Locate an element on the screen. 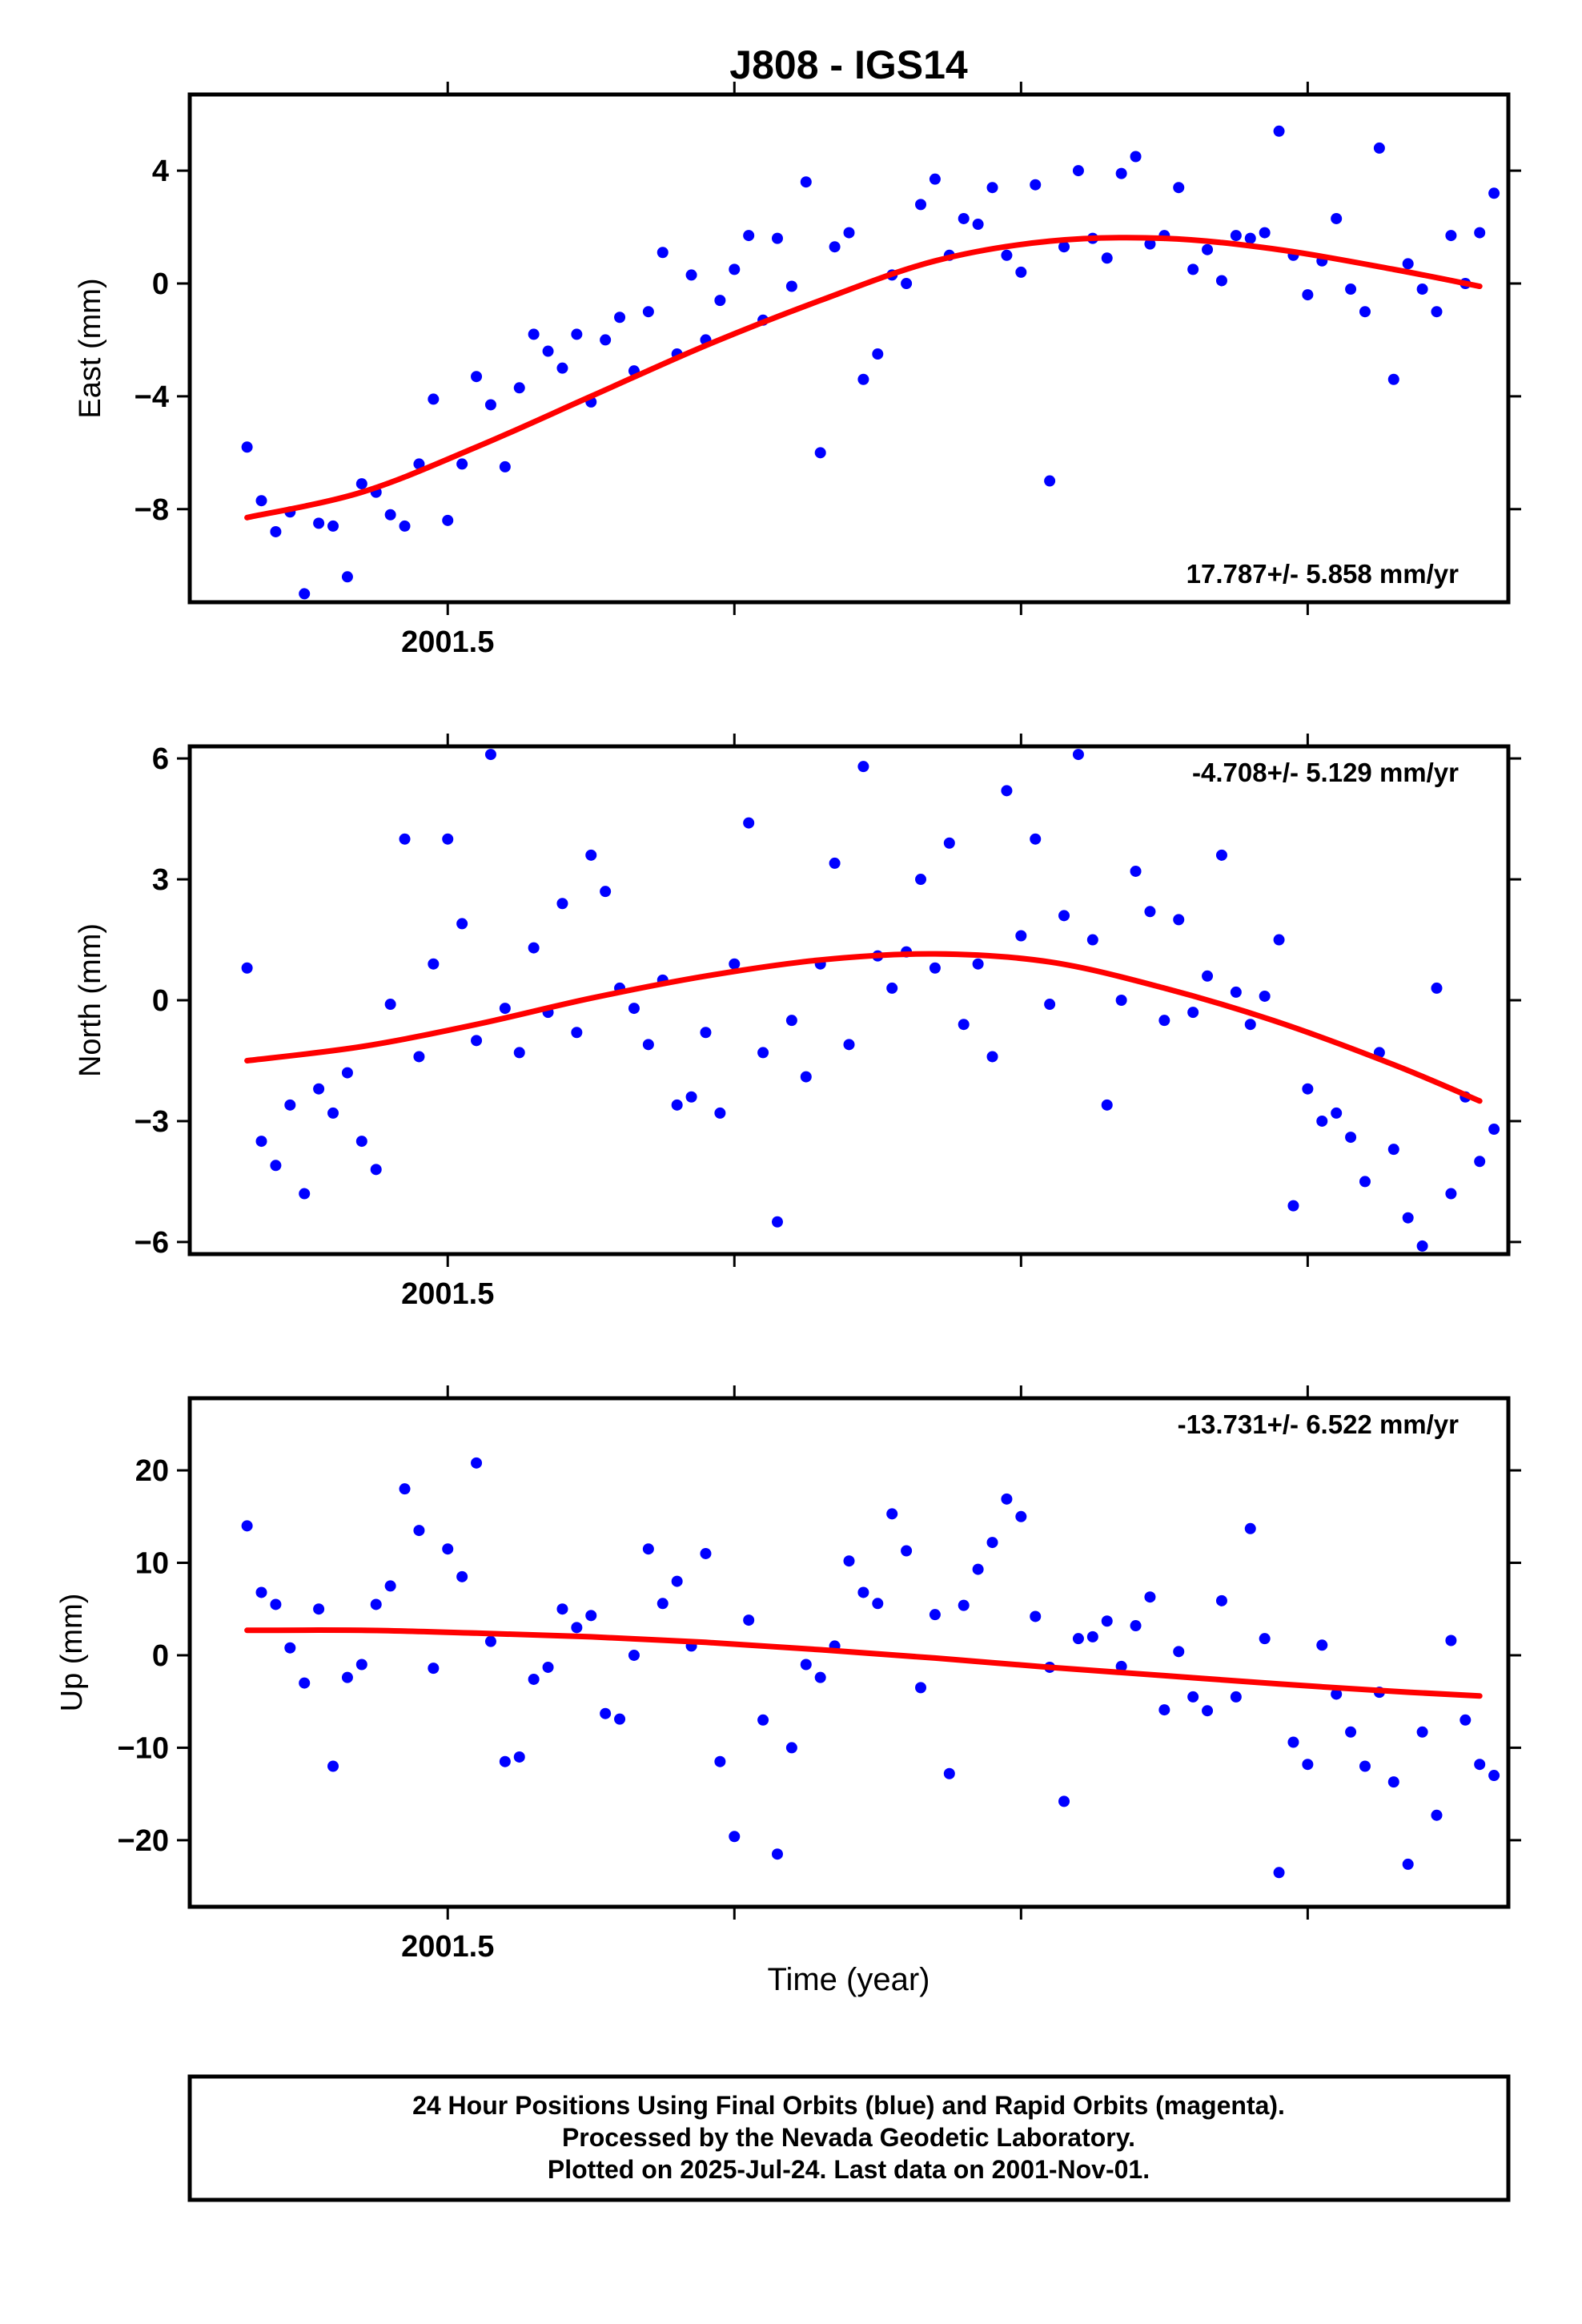 The image size is (1582, 2324). north-ytick-label: −6 is located at coordinates (152, 1243).